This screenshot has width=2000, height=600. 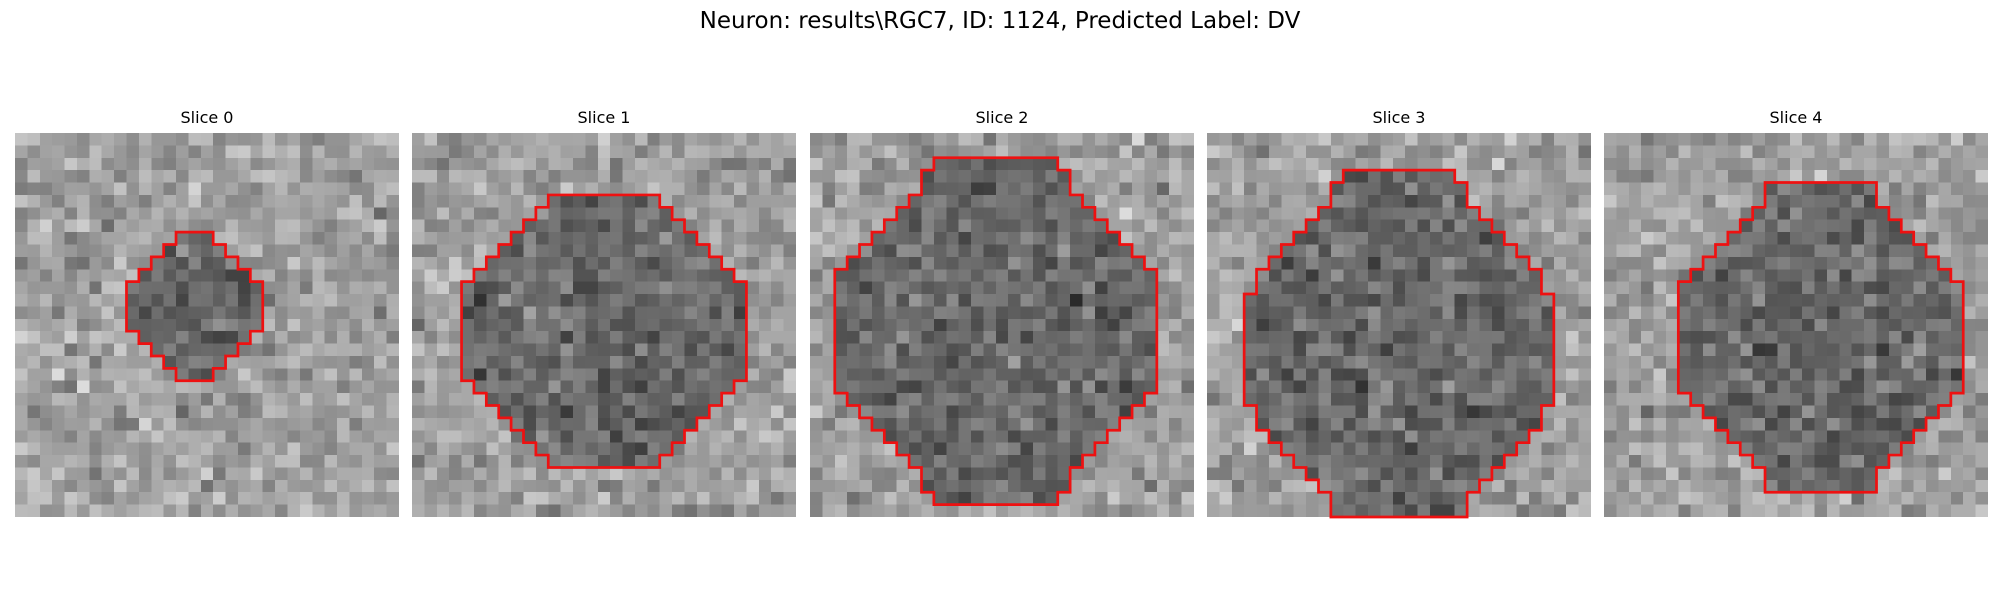 I want to click on slice-panel: Slice 1, so click(x=604, y=312).